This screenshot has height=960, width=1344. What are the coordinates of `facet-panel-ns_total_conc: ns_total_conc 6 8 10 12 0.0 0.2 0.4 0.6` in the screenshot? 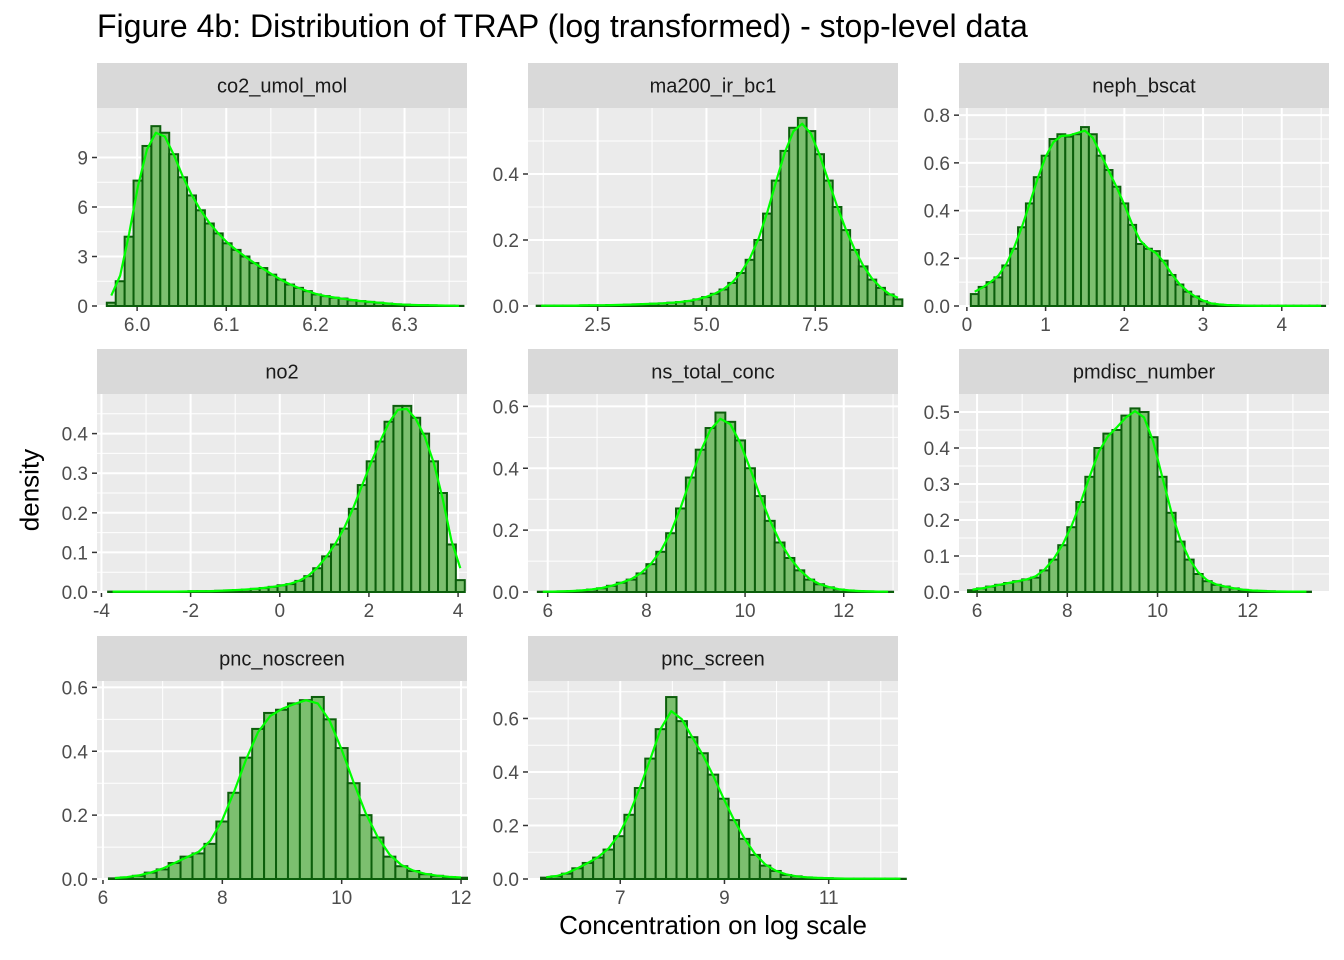 It's located at (695, 485).